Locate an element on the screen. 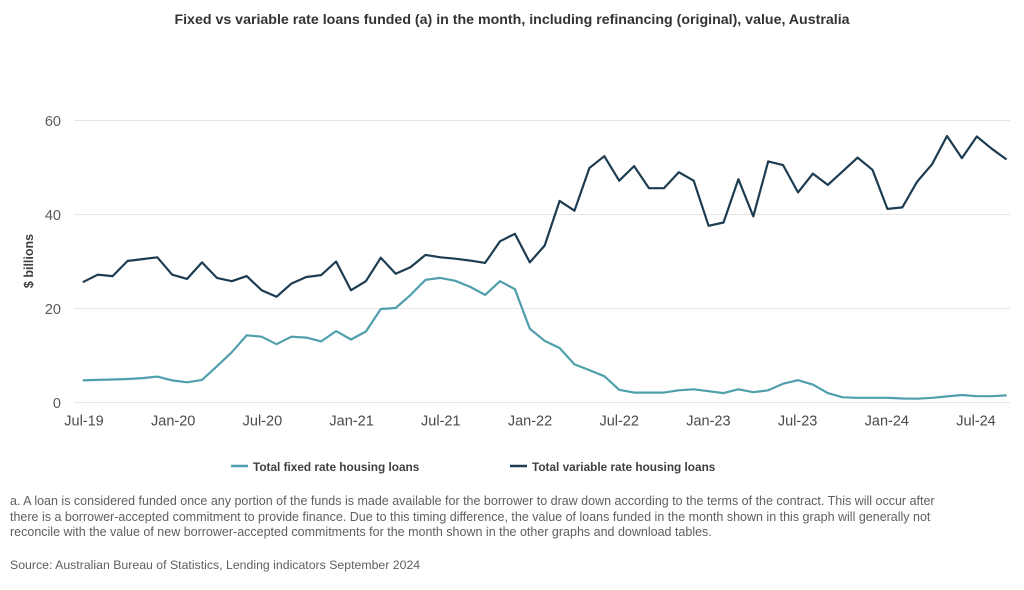  svg-text: 20 is located at coordinates (53, 310).